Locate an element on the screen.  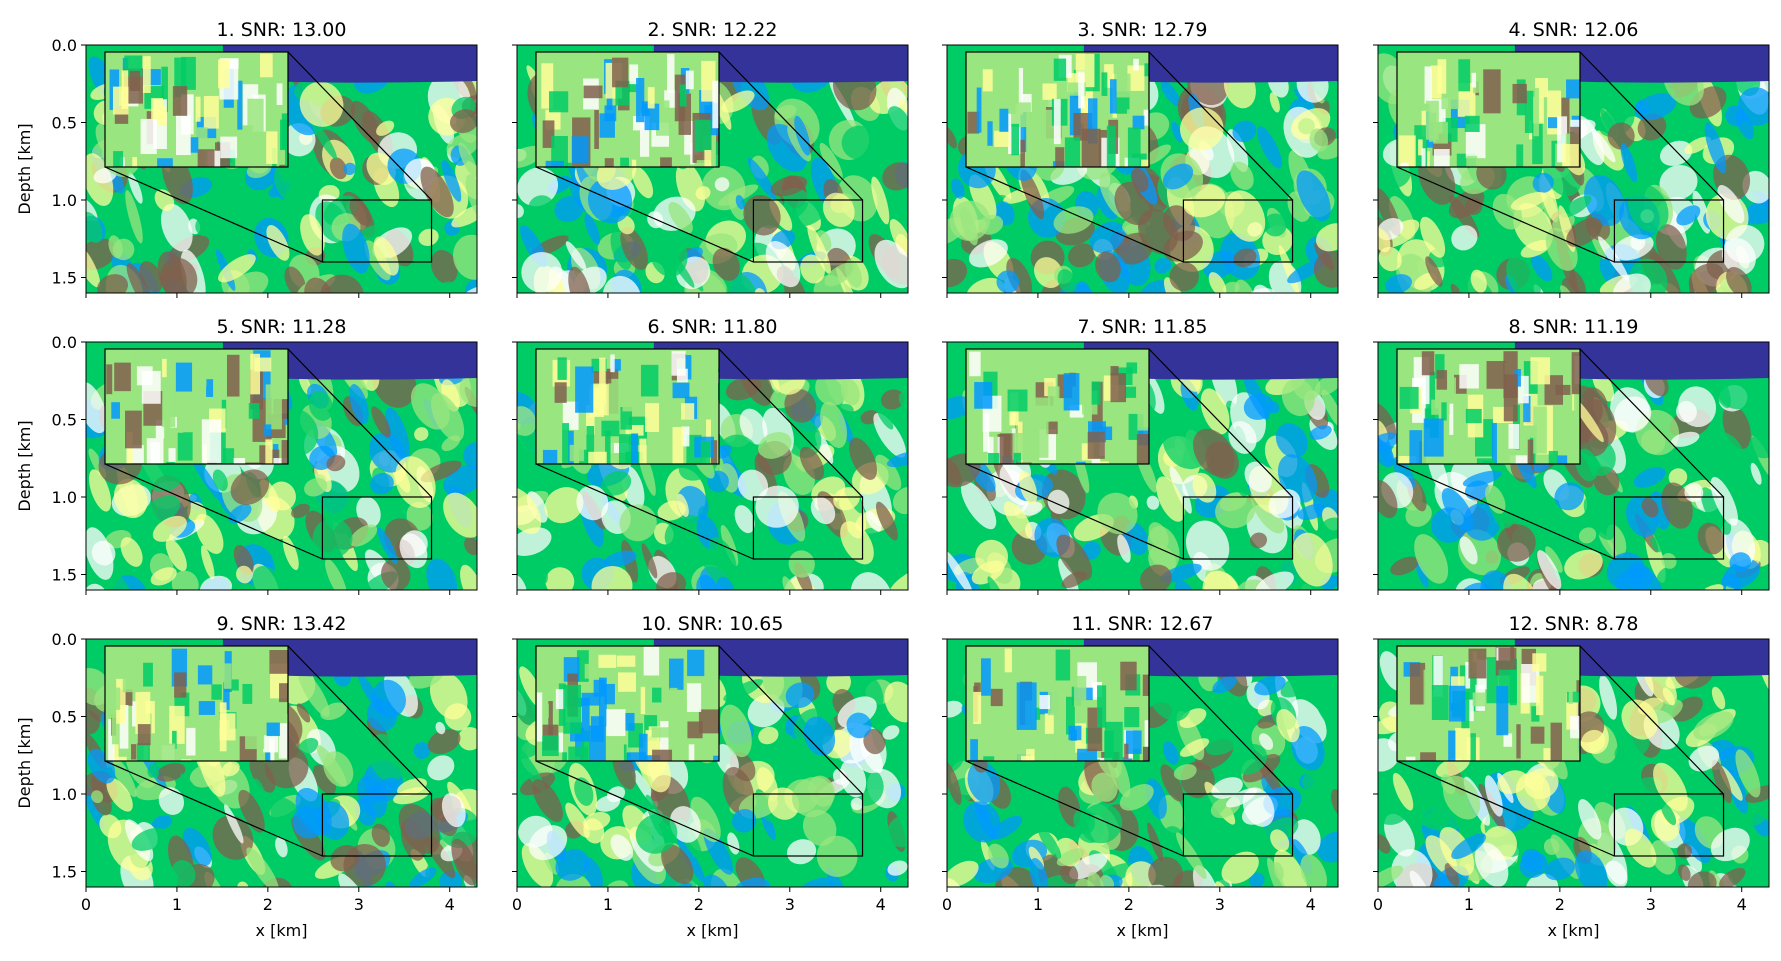
panel-title: 5. SNR: 11.28 is located at coordinates (282, 327).